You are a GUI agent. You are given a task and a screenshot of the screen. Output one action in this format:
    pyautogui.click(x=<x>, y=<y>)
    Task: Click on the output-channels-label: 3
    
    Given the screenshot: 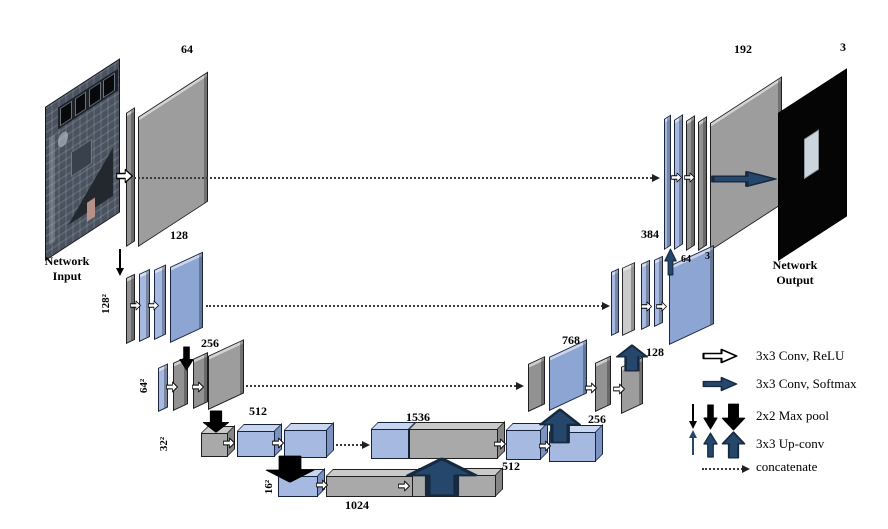 What is the action you would take?
    pyautogui.click(x=843, y=47)
    